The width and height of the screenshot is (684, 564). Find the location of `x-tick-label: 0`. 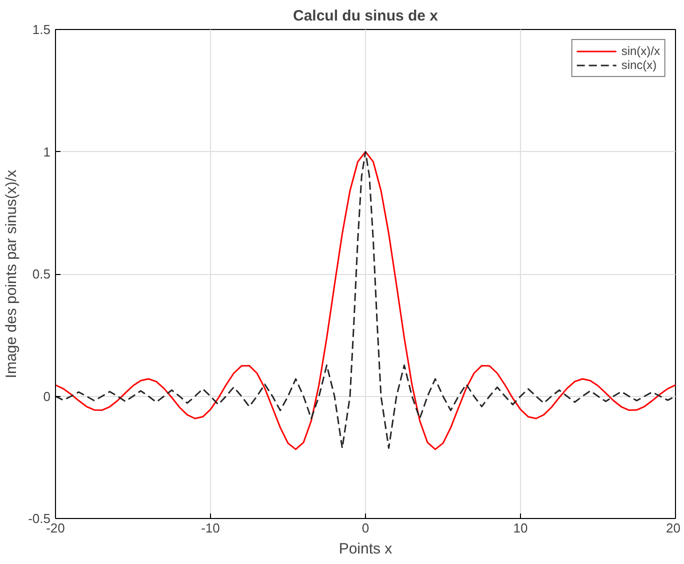

x-tick-label: 0 is located at coordinates (366, 528).